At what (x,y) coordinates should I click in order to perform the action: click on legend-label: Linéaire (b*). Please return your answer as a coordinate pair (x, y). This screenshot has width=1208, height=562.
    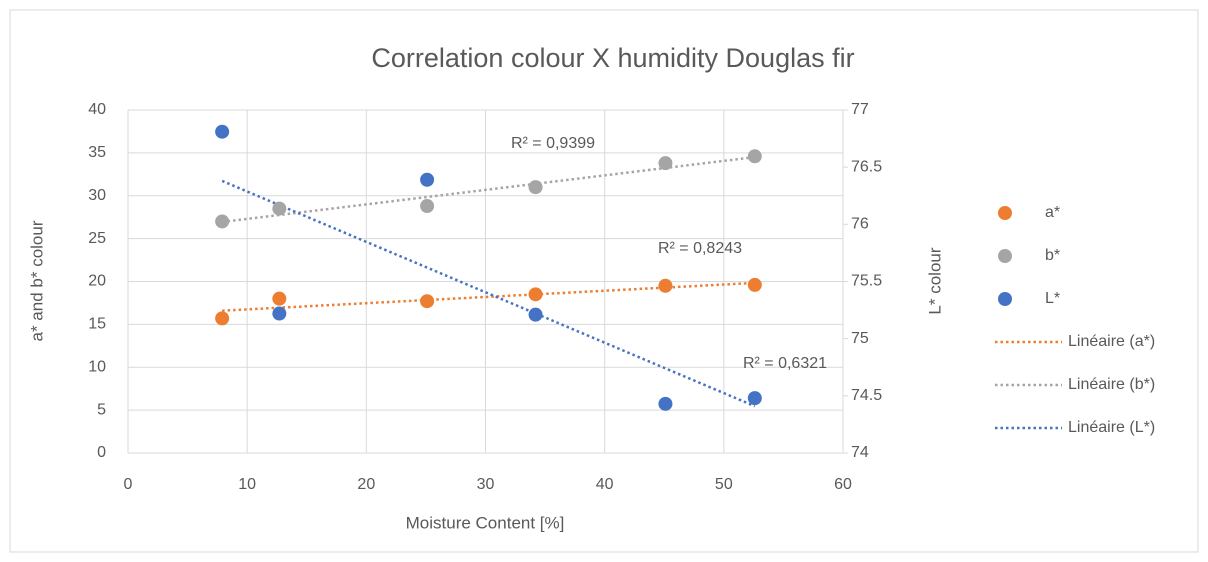
    Looking at the image, I should click on (1111, 384).